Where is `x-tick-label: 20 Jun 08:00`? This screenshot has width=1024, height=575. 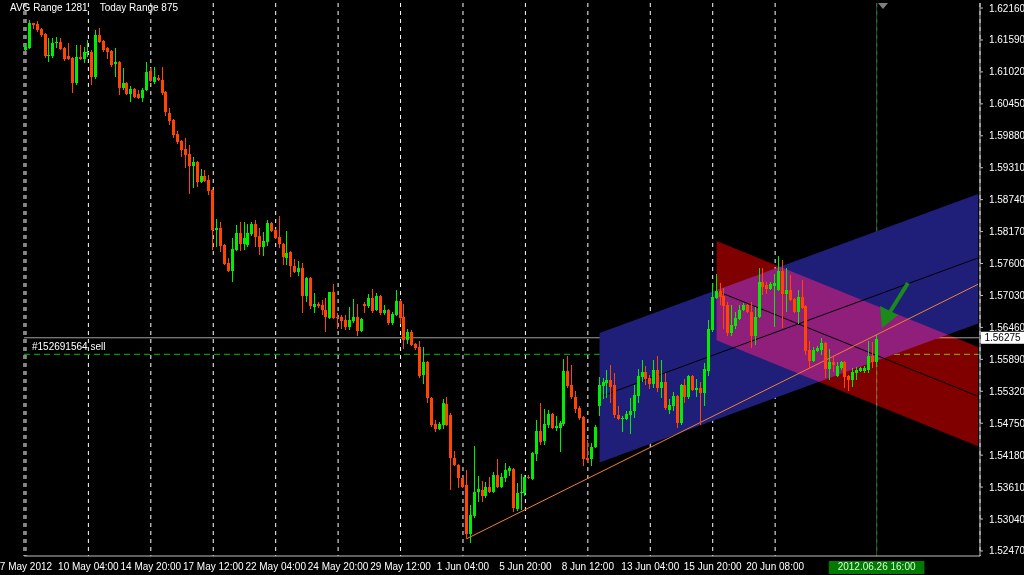
x-tick-label: 20 Jun 08:00 is located at coordinates (775, 566).